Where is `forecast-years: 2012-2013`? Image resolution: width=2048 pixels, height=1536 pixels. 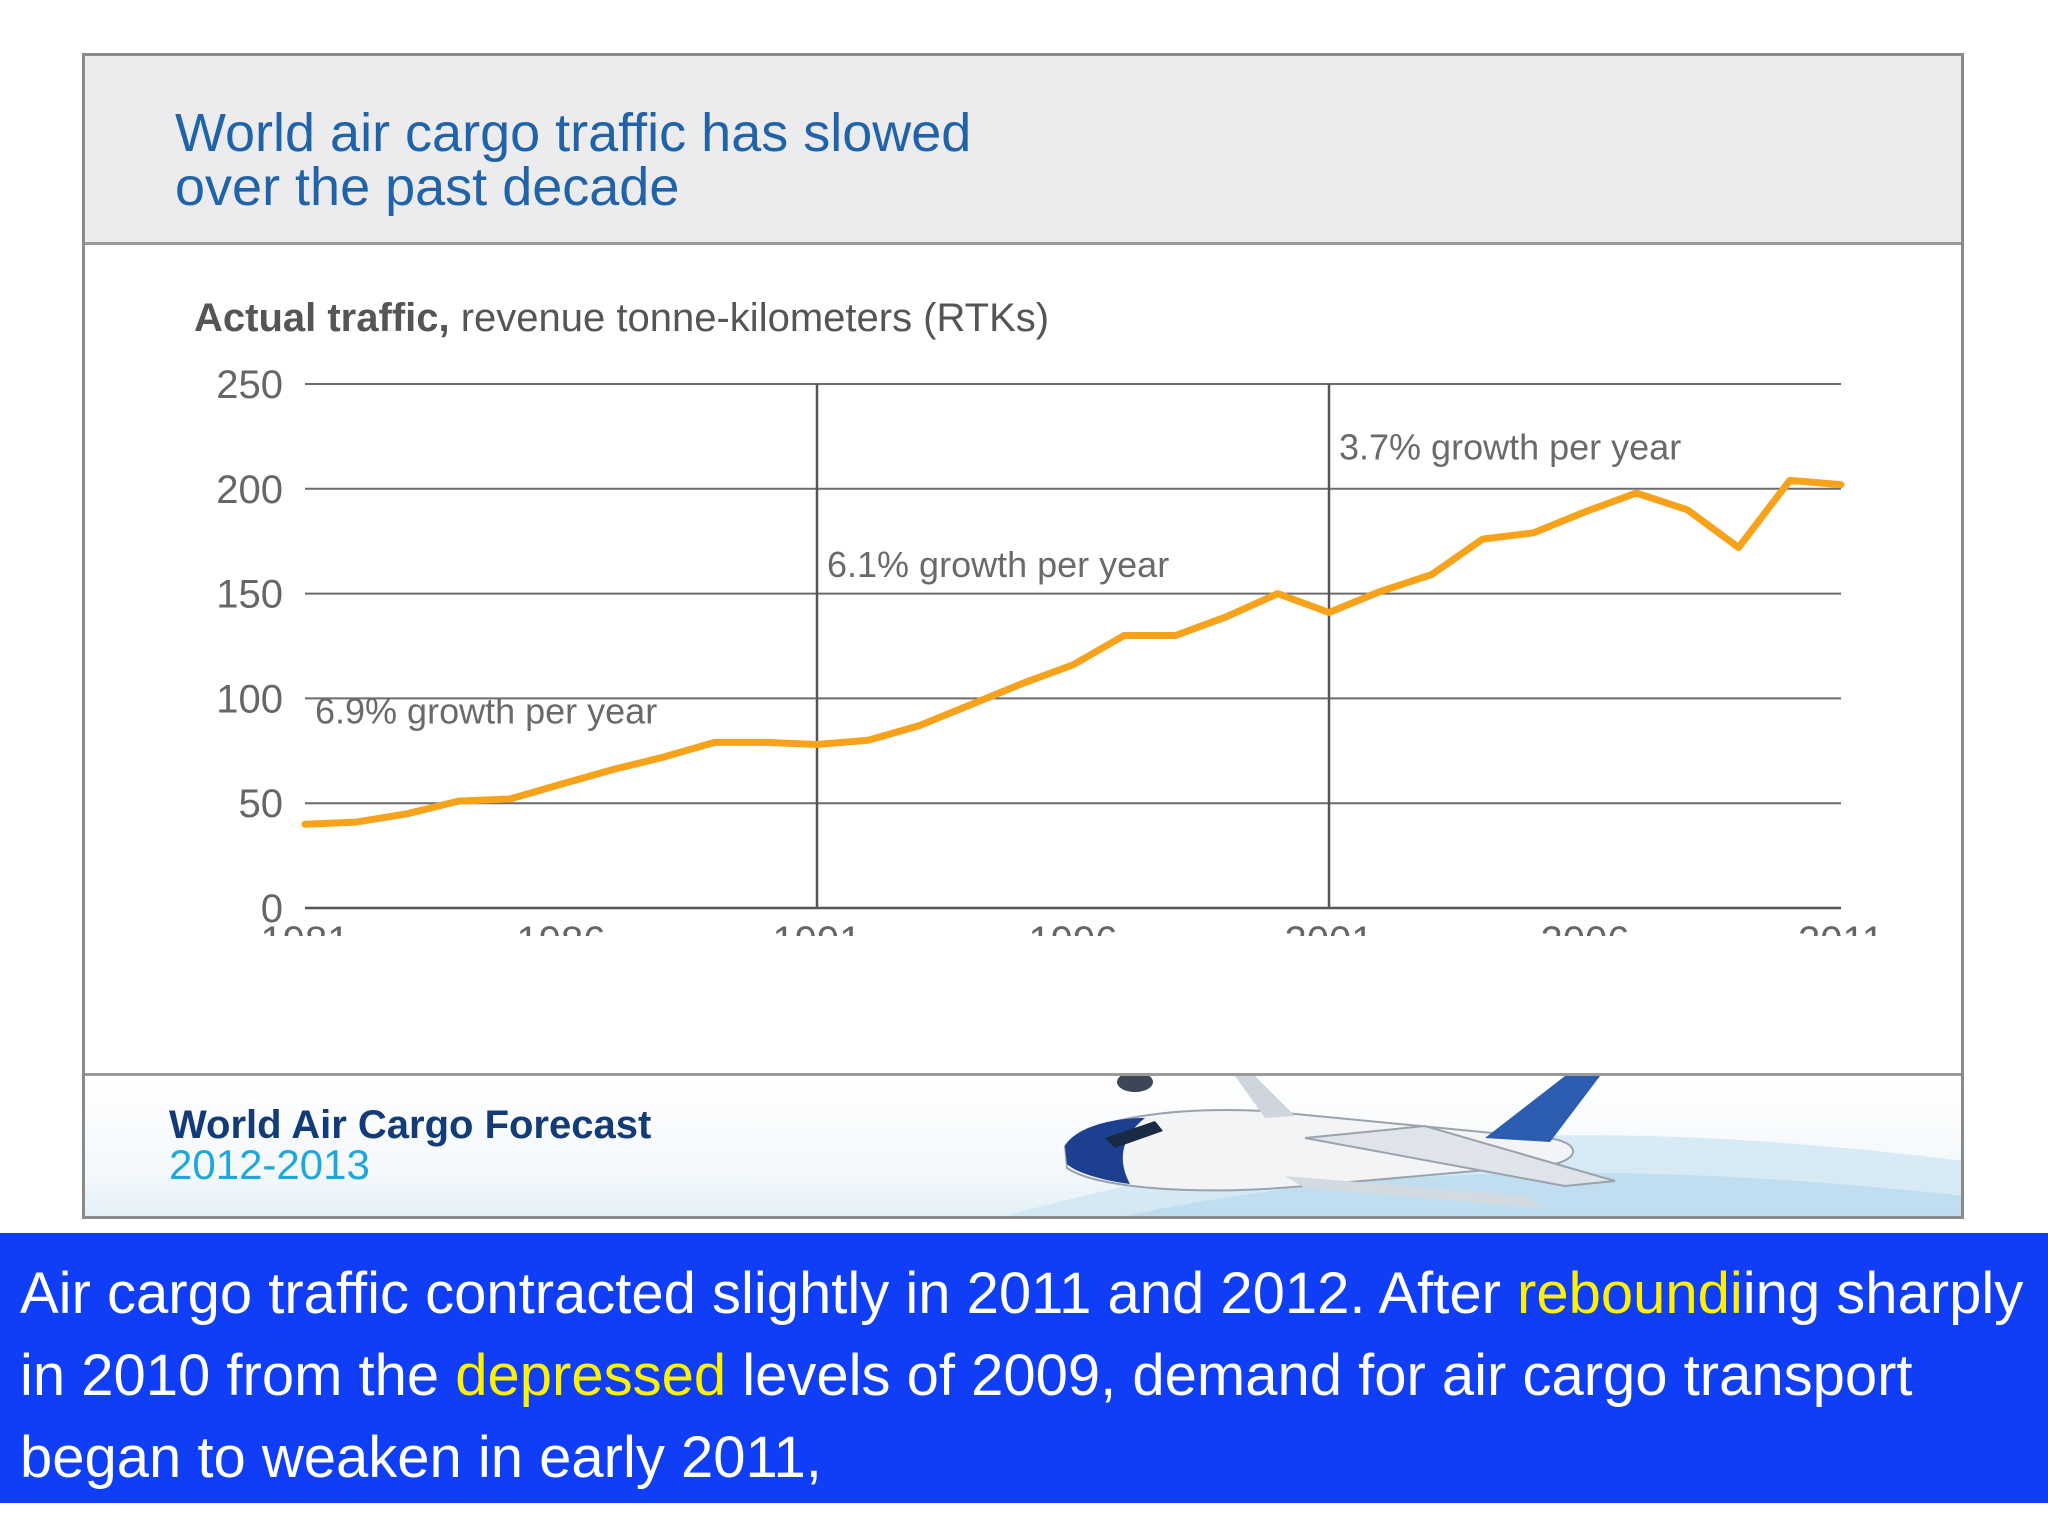 forecast-years: 2012-2013 is located at coordinates (269, 1164).